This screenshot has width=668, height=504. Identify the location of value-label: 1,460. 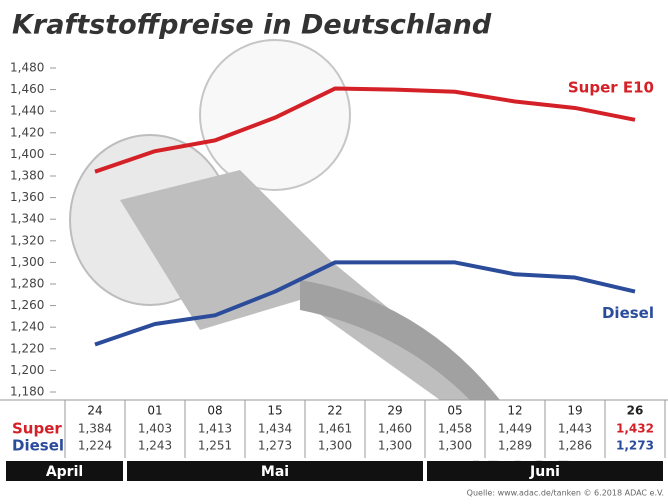
(395, 429).